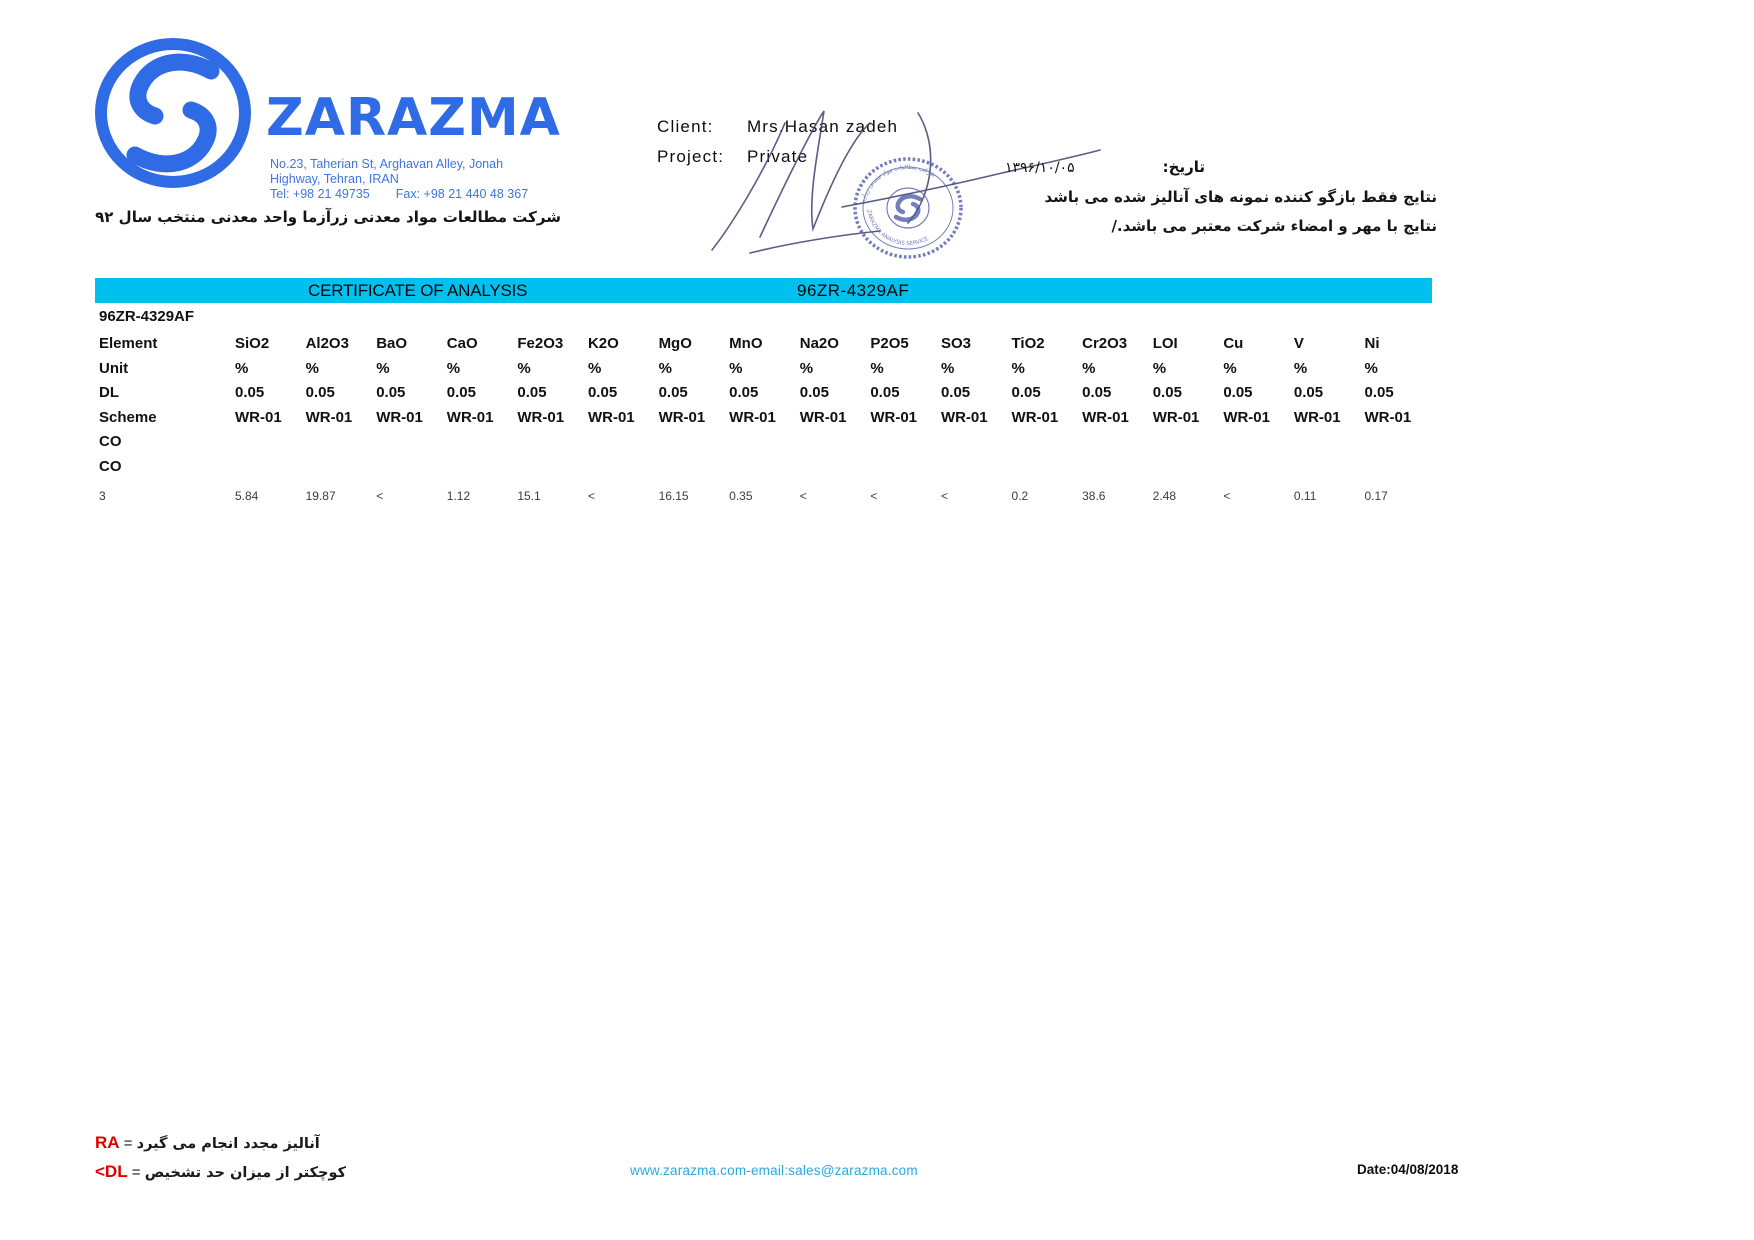  I want to click on tel-number: Tel: +98 21 49735, so click(320, 194).